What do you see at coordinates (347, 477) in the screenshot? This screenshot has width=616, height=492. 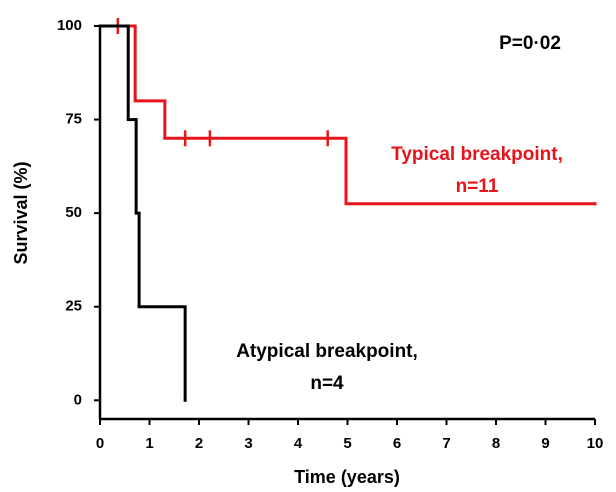 I see `x-axis-title: Time (years)` at bounding box center [347, 477].